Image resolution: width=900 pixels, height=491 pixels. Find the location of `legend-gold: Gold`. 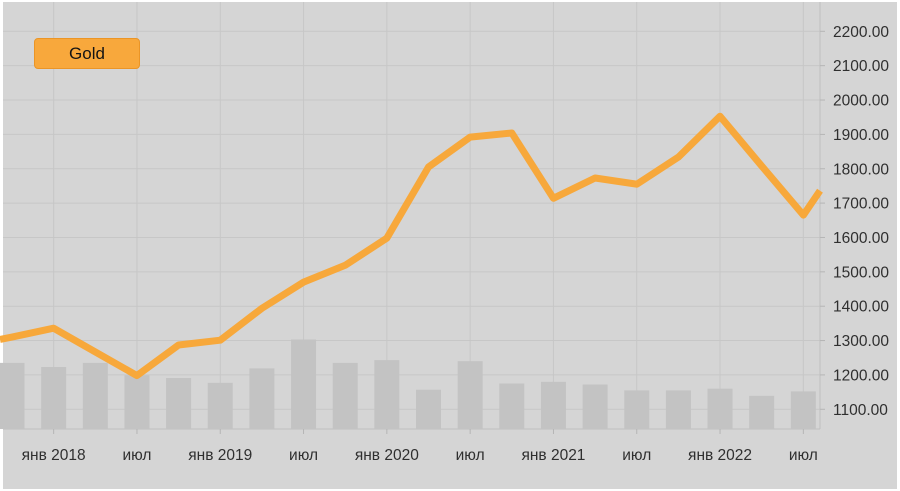

legend-gold: Gold is located at coordinates (87, 53).